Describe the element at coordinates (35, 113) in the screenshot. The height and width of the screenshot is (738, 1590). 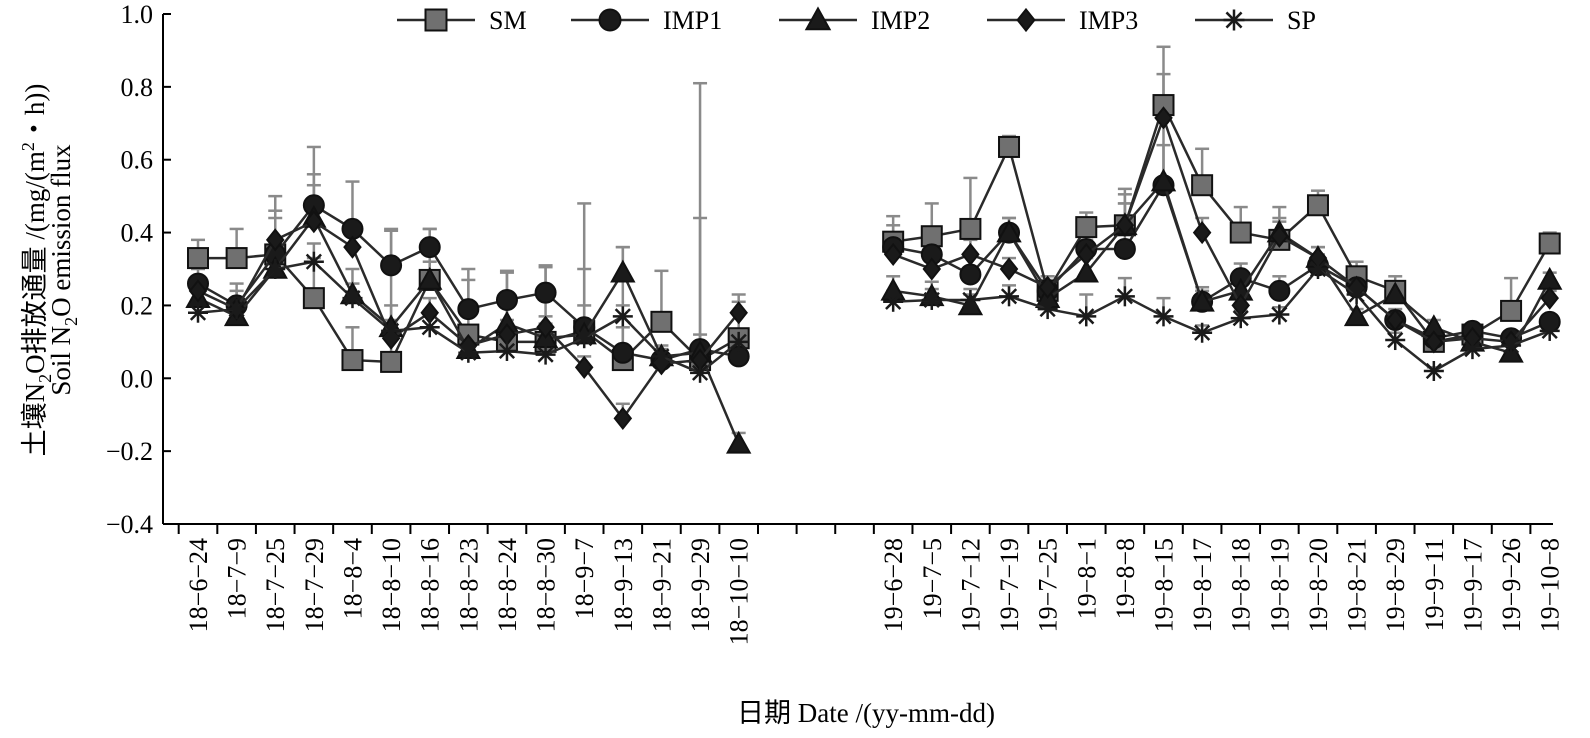
I see `y-axis-title-line1-suffix: ・h))` at that location.